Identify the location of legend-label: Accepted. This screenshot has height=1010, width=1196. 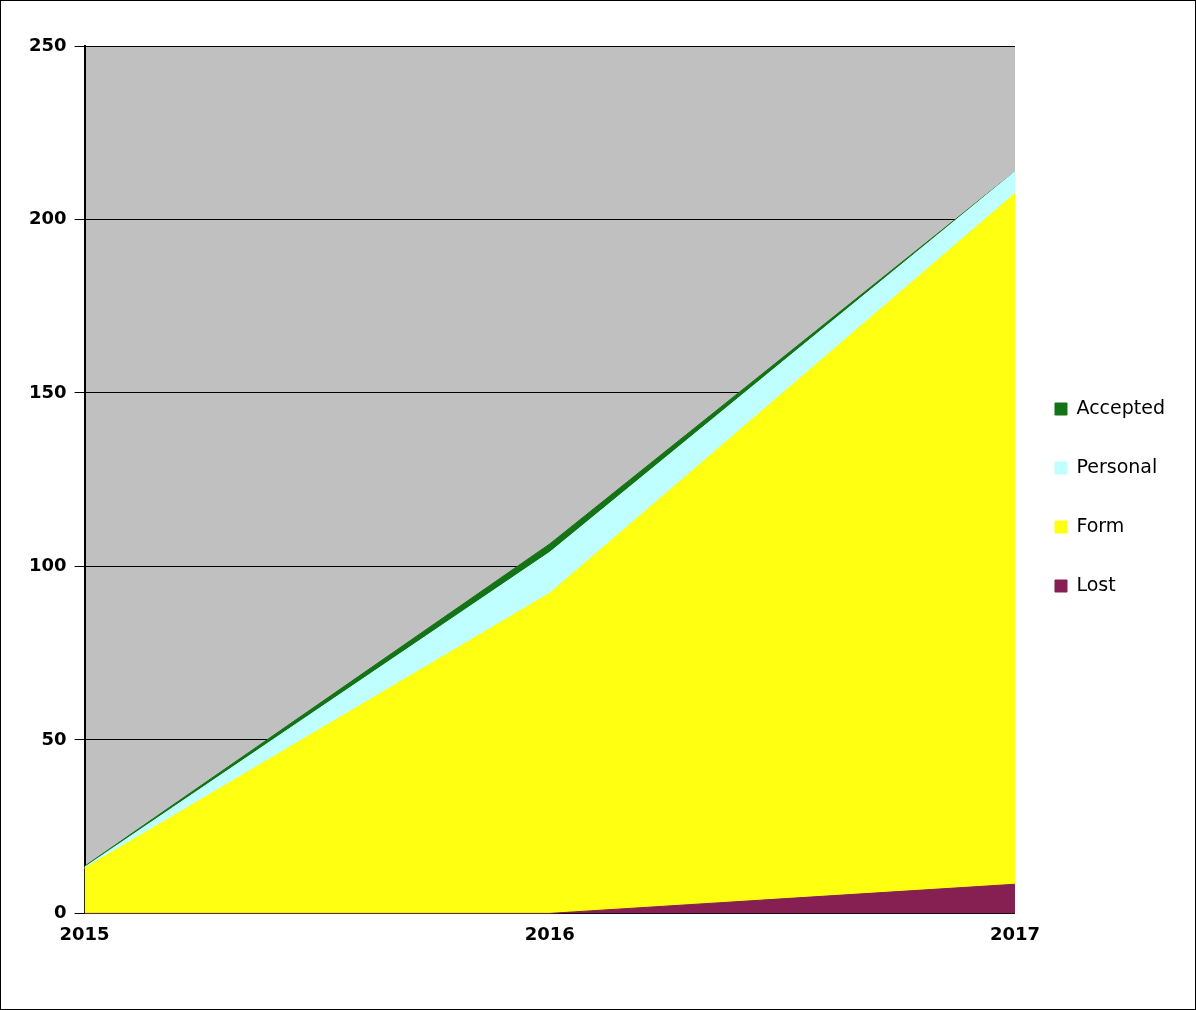
(1121, 406).